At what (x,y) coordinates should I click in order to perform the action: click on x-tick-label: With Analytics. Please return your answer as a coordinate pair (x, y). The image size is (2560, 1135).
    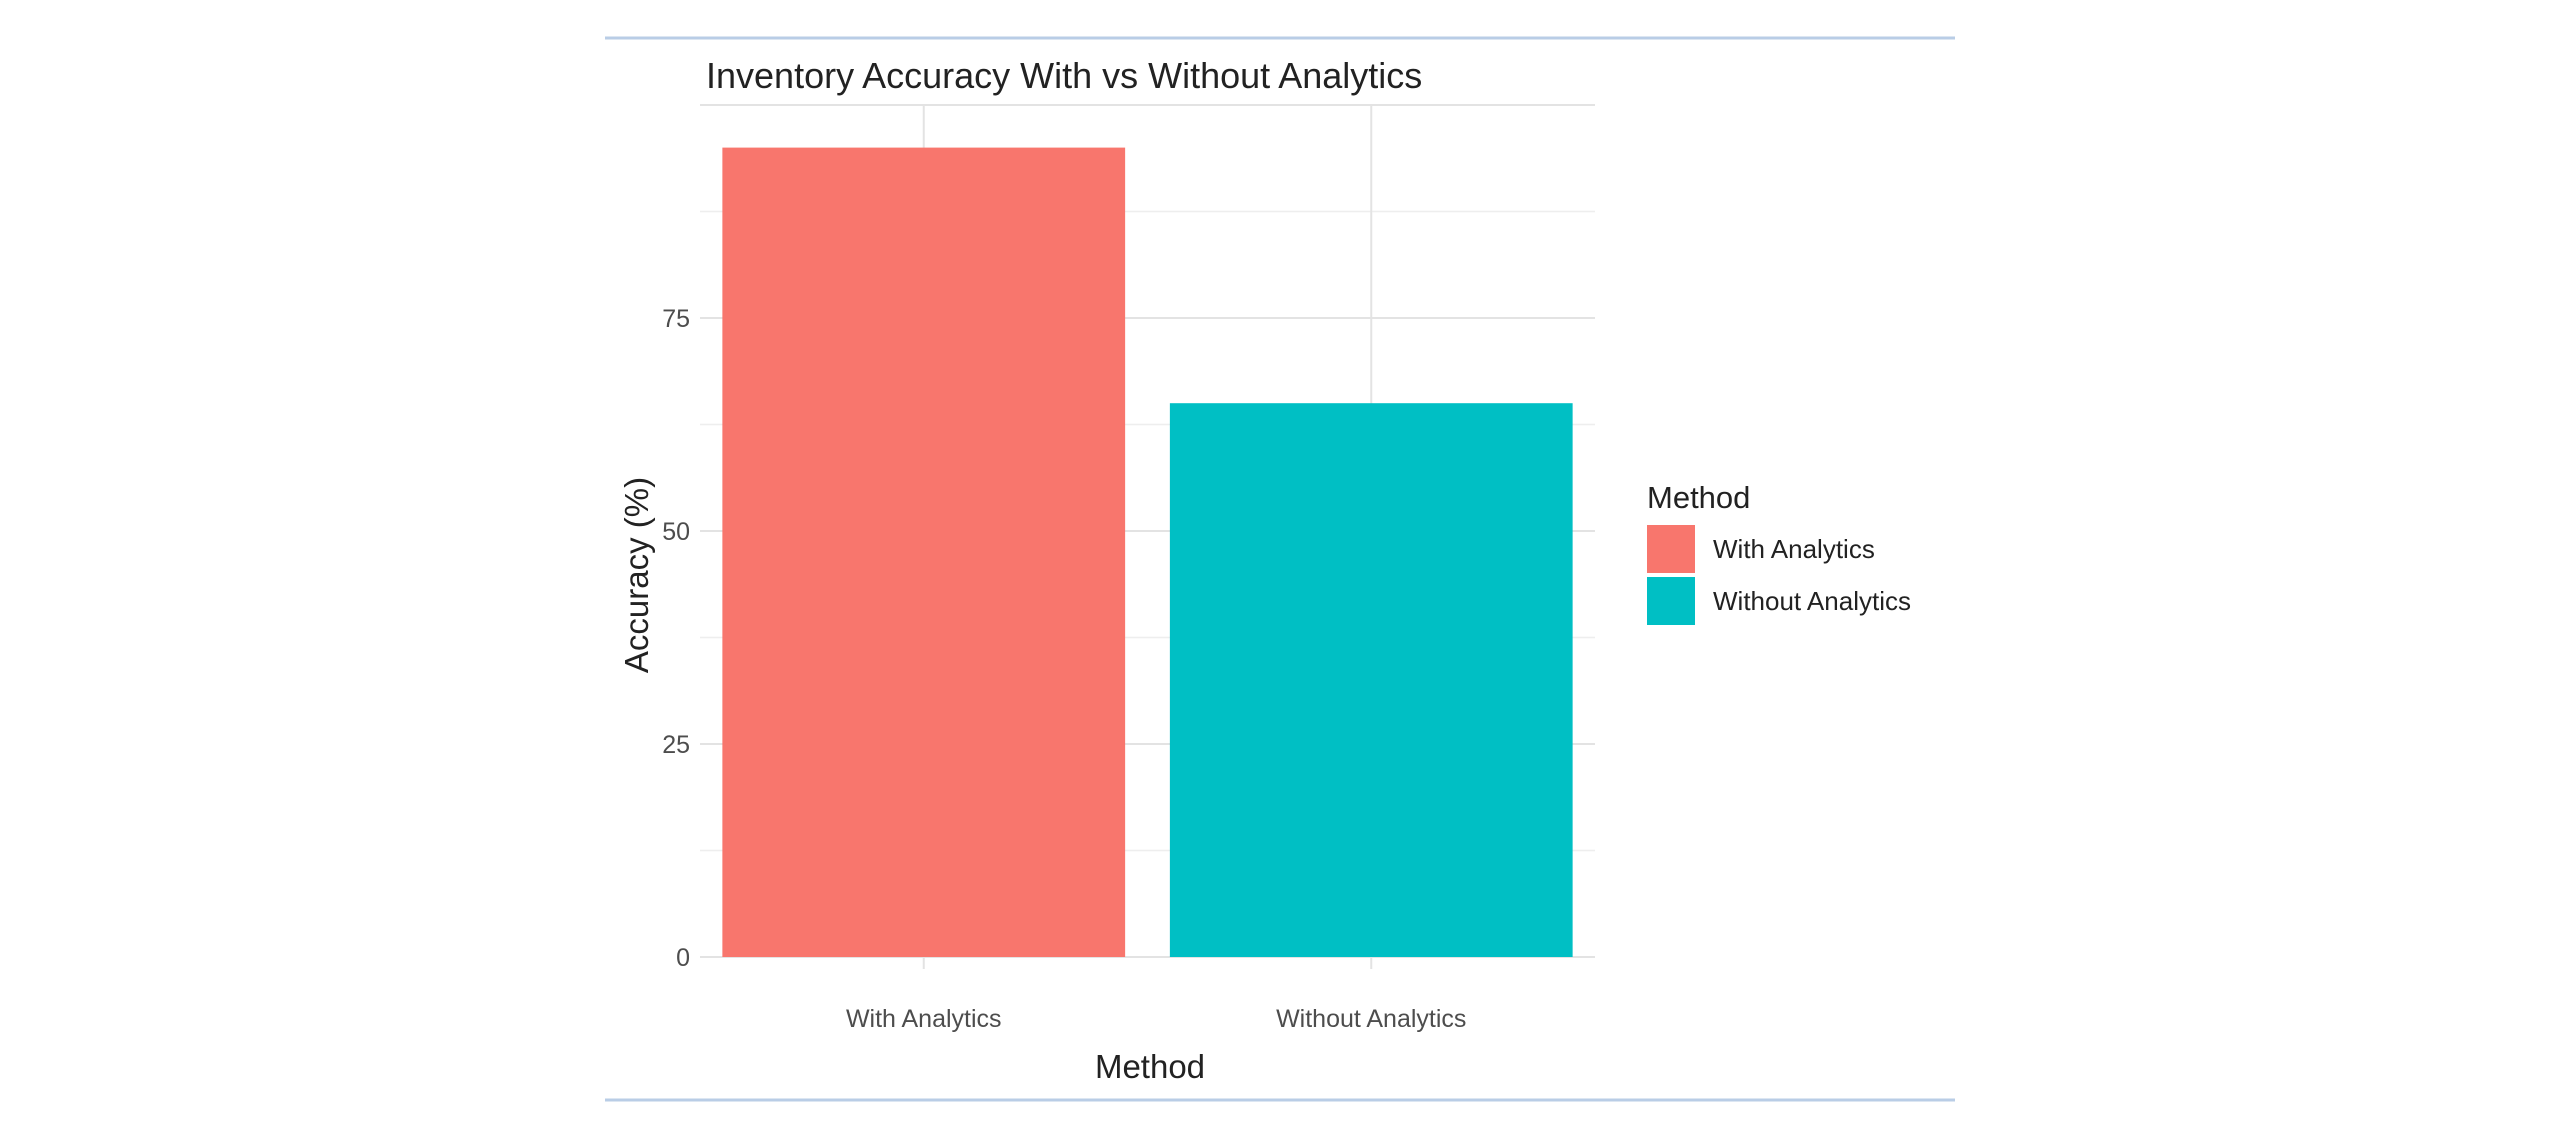
    Looking at the image, I should click on (924, 1019).